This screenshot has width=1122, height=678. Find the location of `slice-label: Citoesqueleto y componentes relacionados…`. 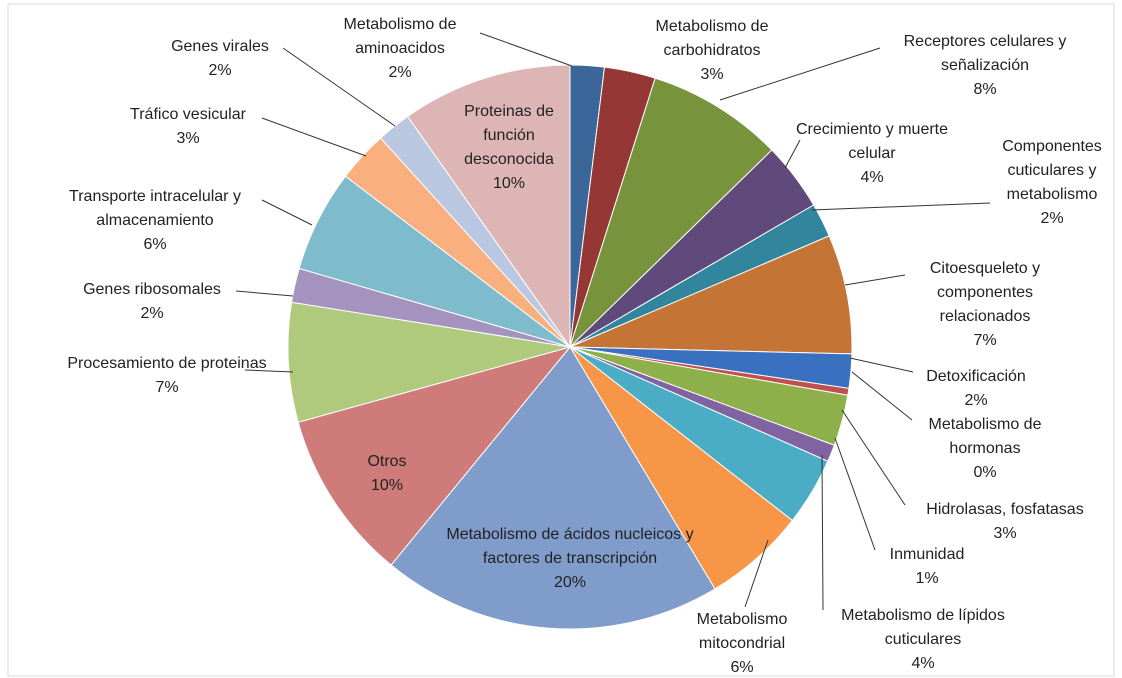

slice-label: Citoesqueleto y componentes relacionados… is located at coordinates (985, 305).